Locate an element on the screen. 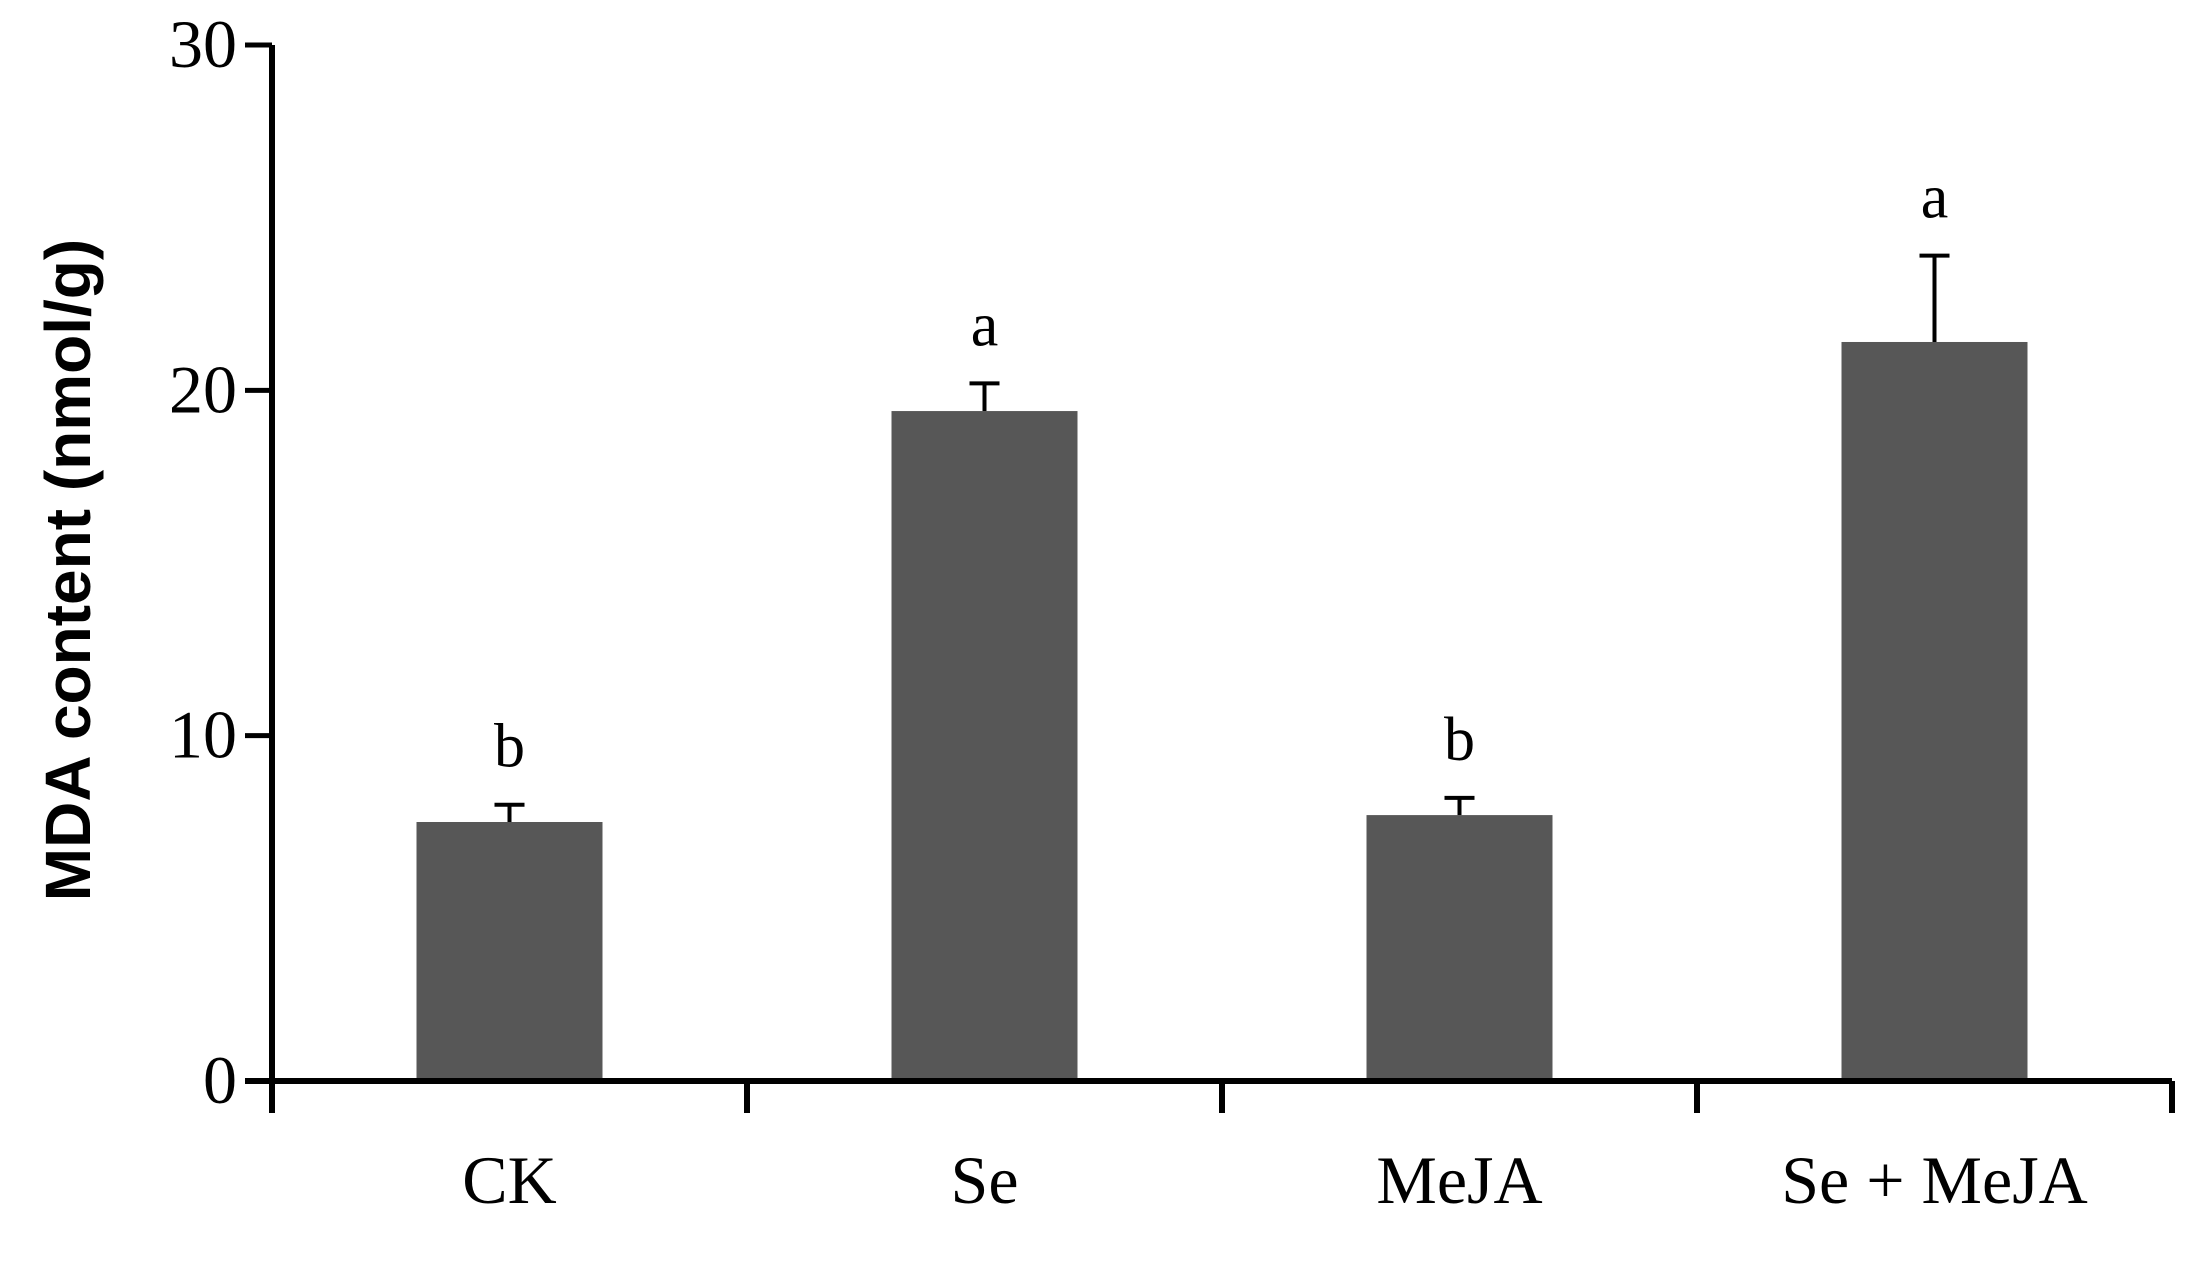 This screenshot has width=2190, height=1263. y-tick-label: 0 is located at coordinates (220, 1080).